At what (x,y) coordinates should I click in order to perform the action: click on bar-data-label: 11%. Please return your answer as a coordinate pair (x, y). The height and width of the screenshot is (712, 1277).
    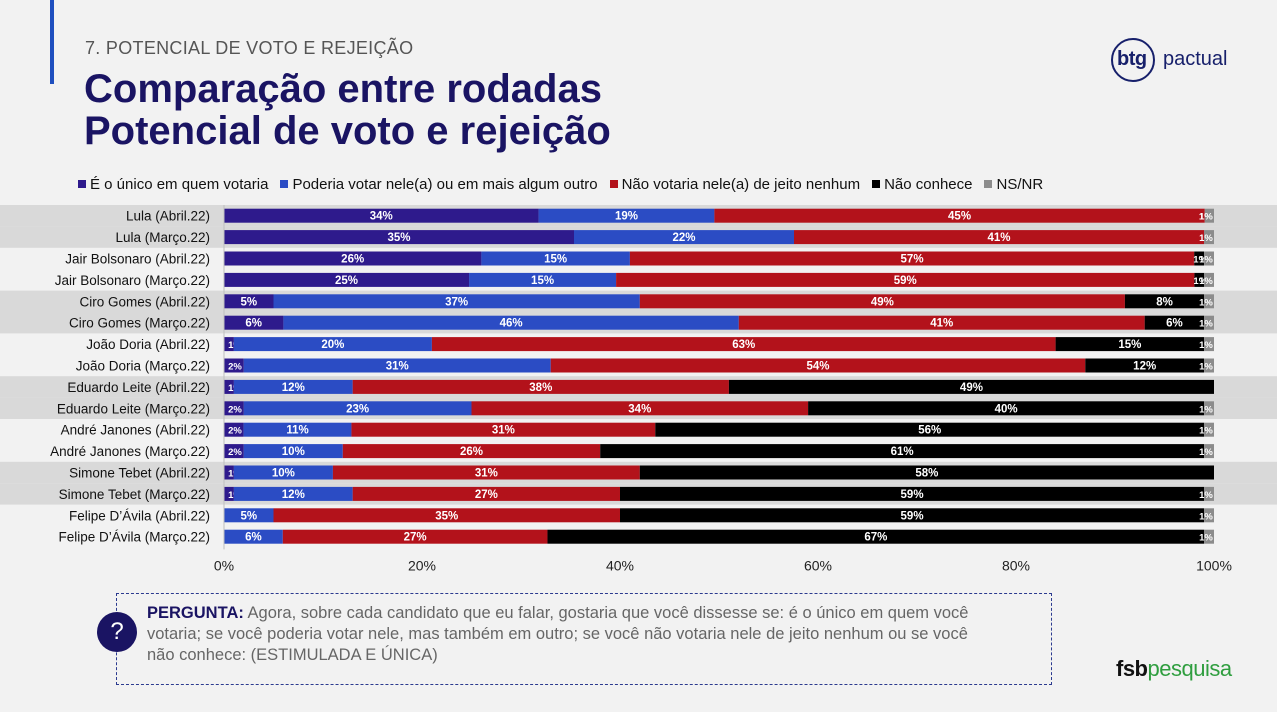
    Looking at the image, I should click on (297, 431).